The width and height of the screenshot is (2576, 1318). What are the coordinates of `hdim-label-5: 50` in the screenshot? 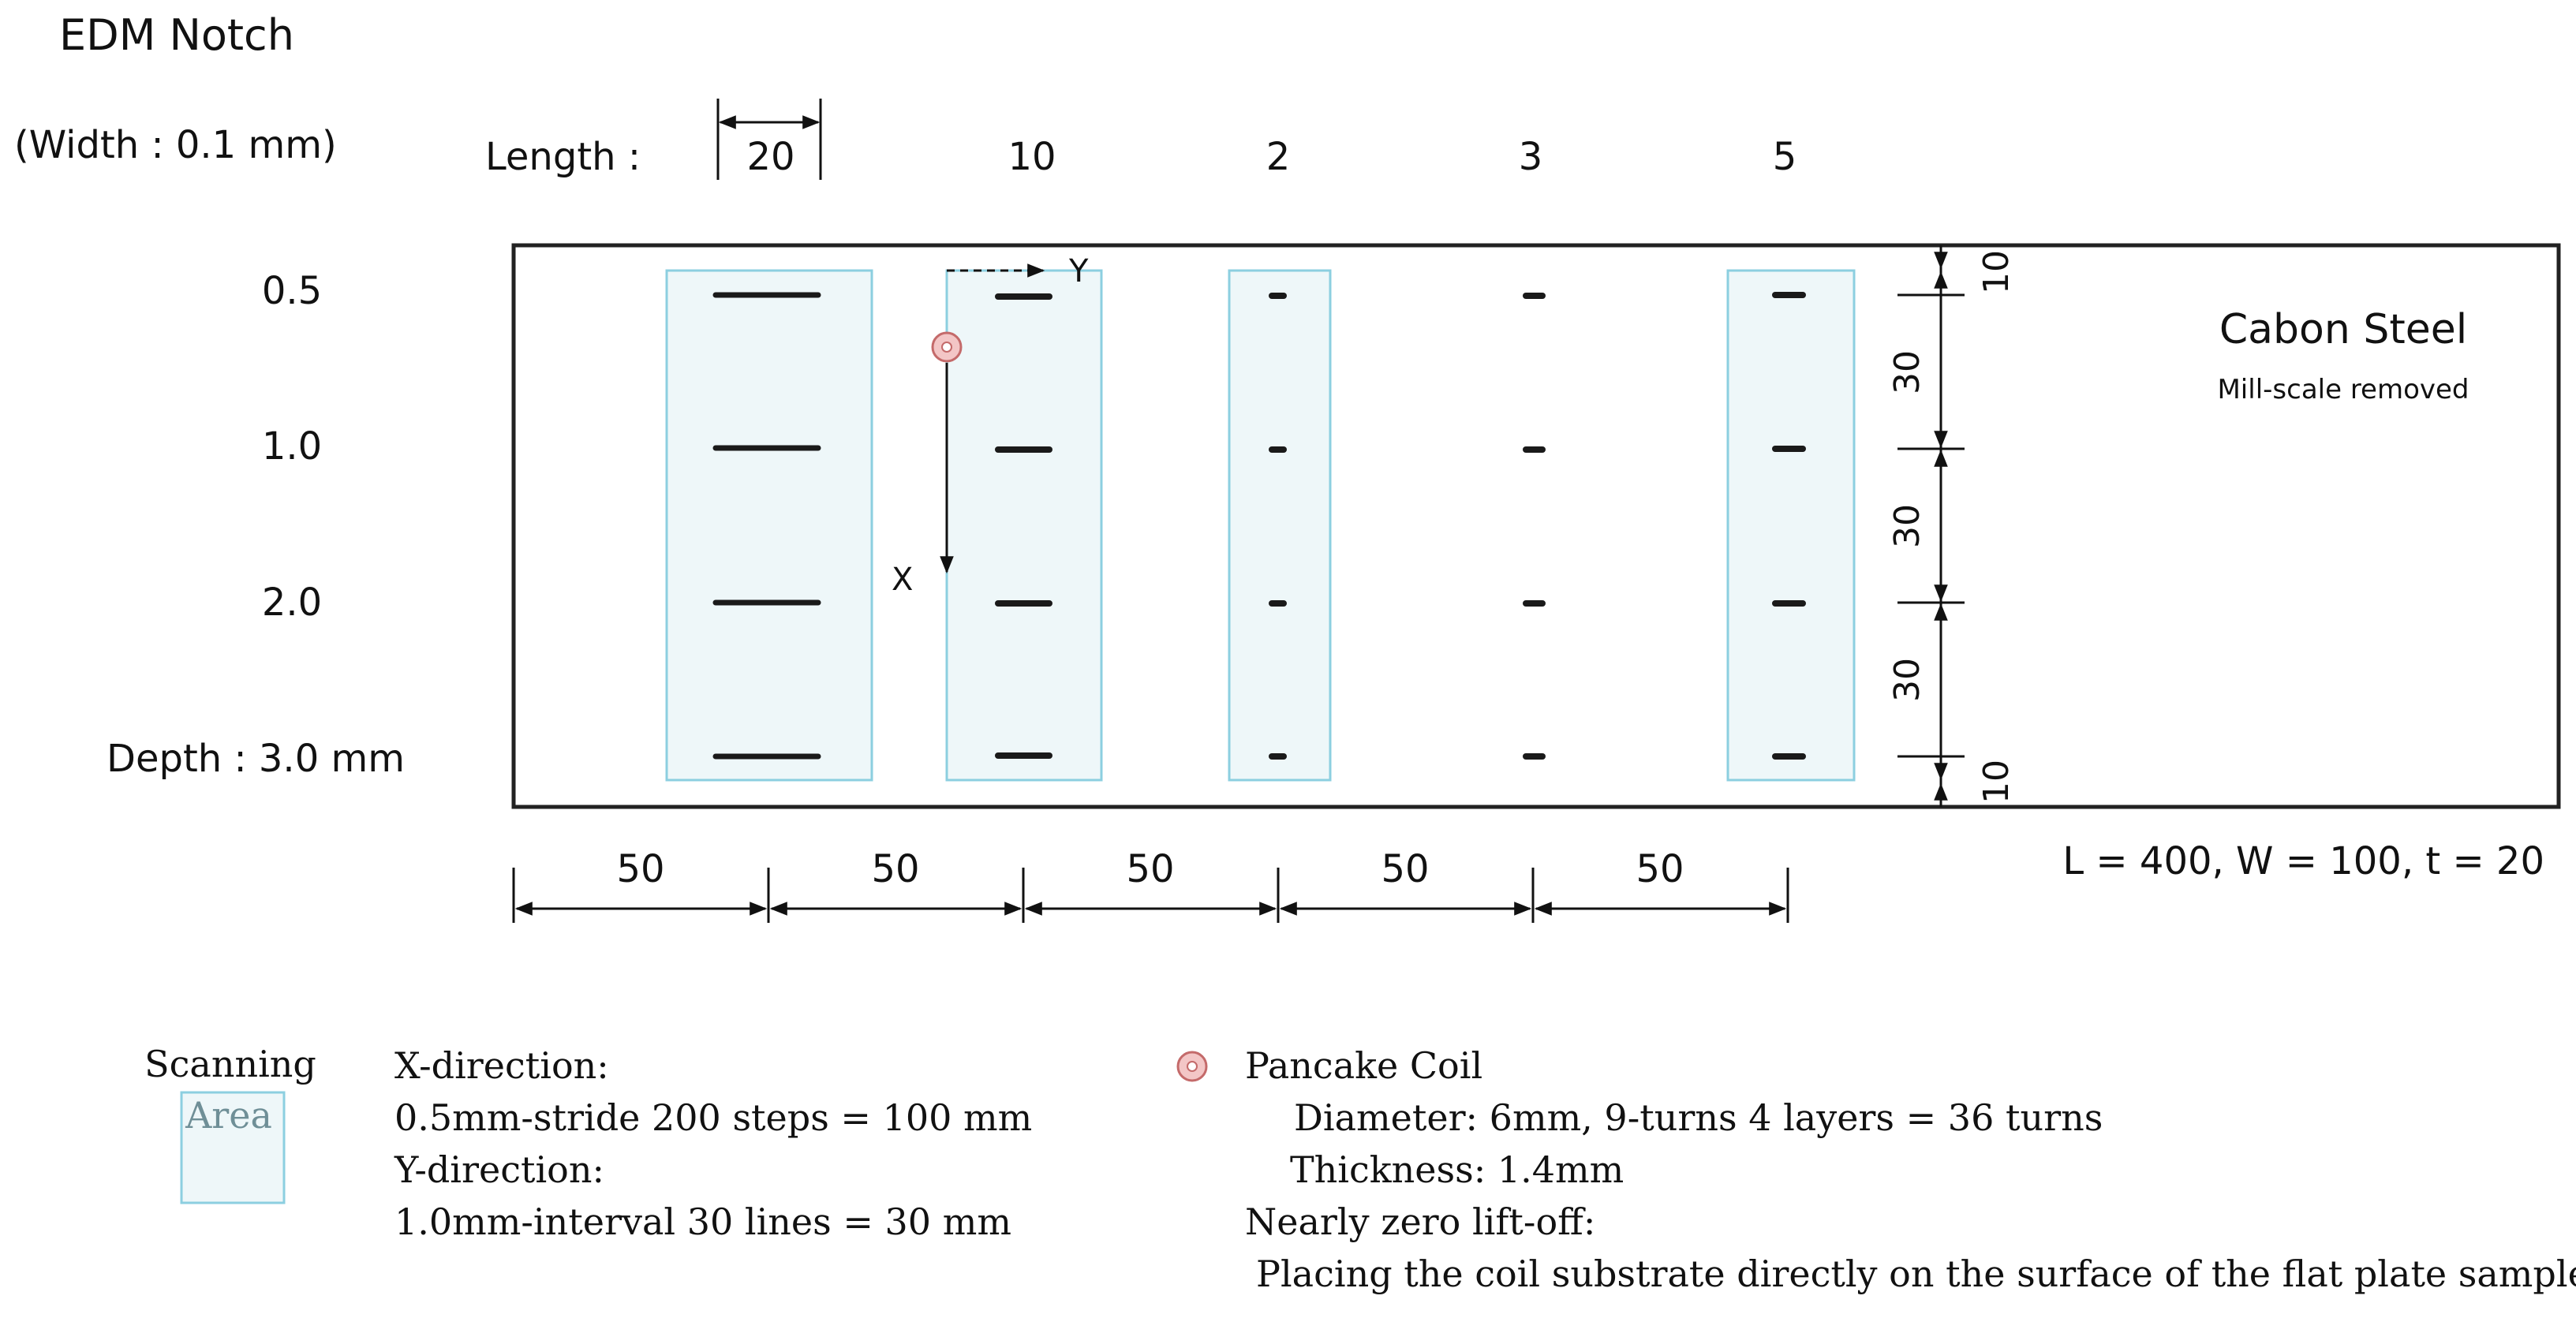 It's located at (1660, 869).